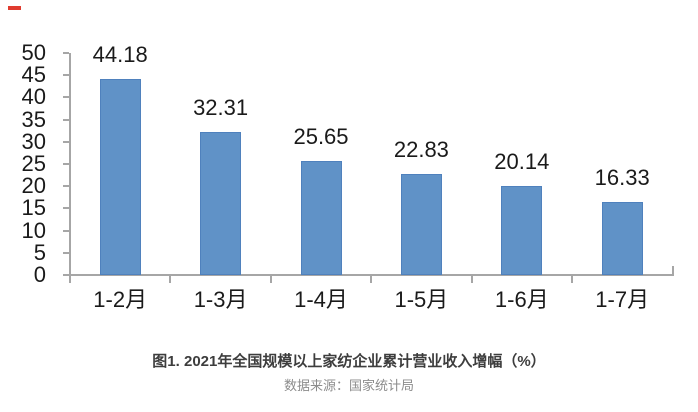  Describe the element at coordinates (33, 141) in the screenshot. I see `y-tick-label: 30` at that location.